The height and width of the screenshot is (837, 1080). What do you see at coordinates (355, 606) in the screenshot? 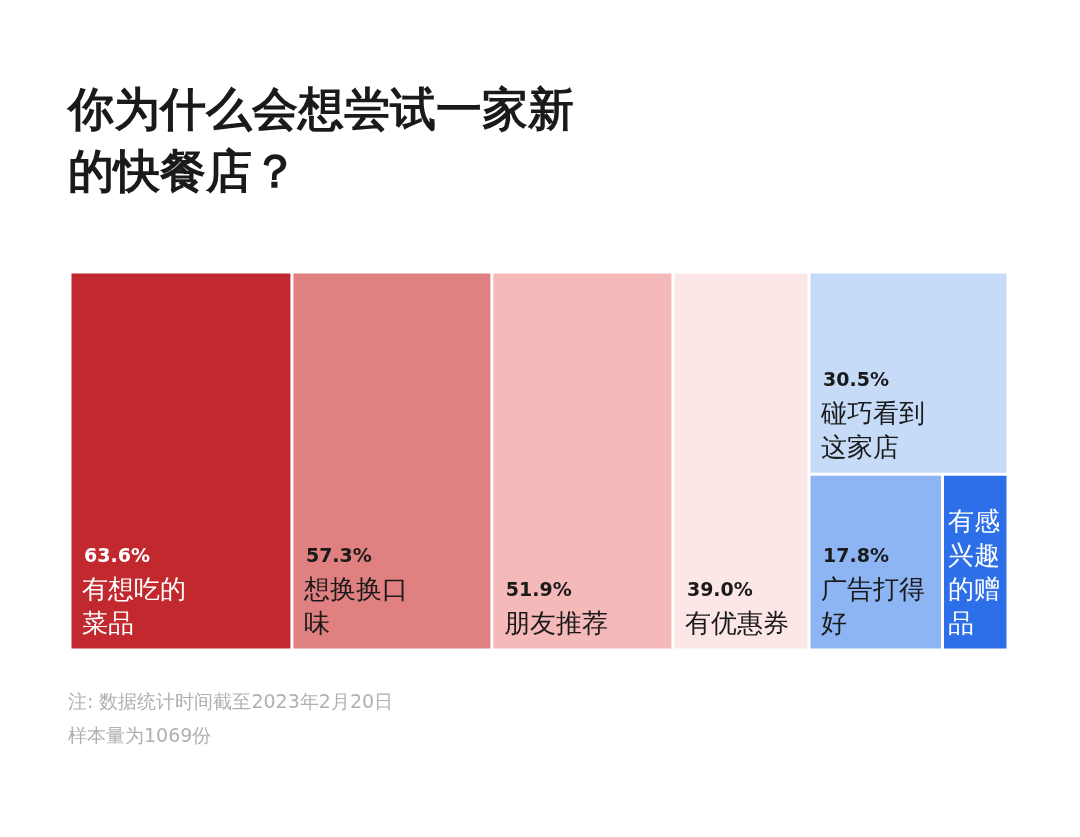
I see `category-label: 想换换口味` at bounding box center [355, 606].